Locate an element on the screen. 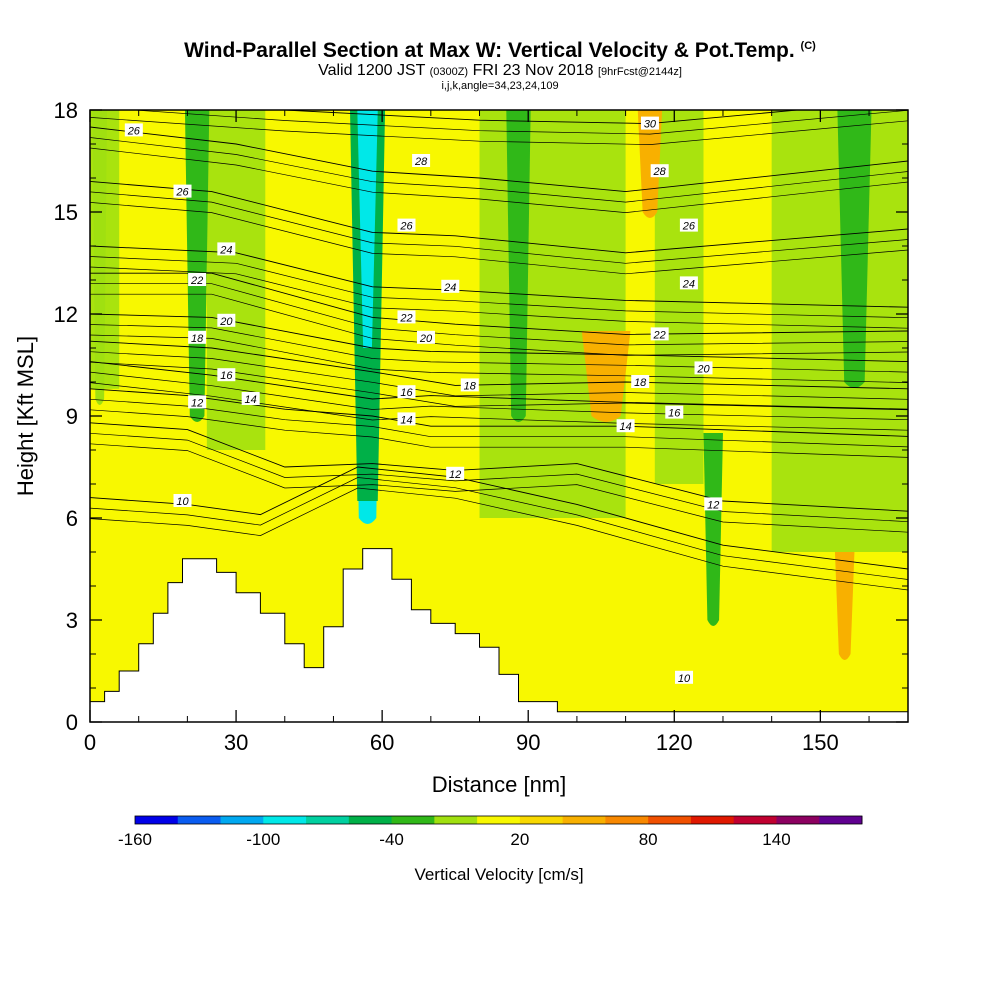 The image size is (1000, 1000). contour-label-text: 12 is located at coordinates (455, 475).